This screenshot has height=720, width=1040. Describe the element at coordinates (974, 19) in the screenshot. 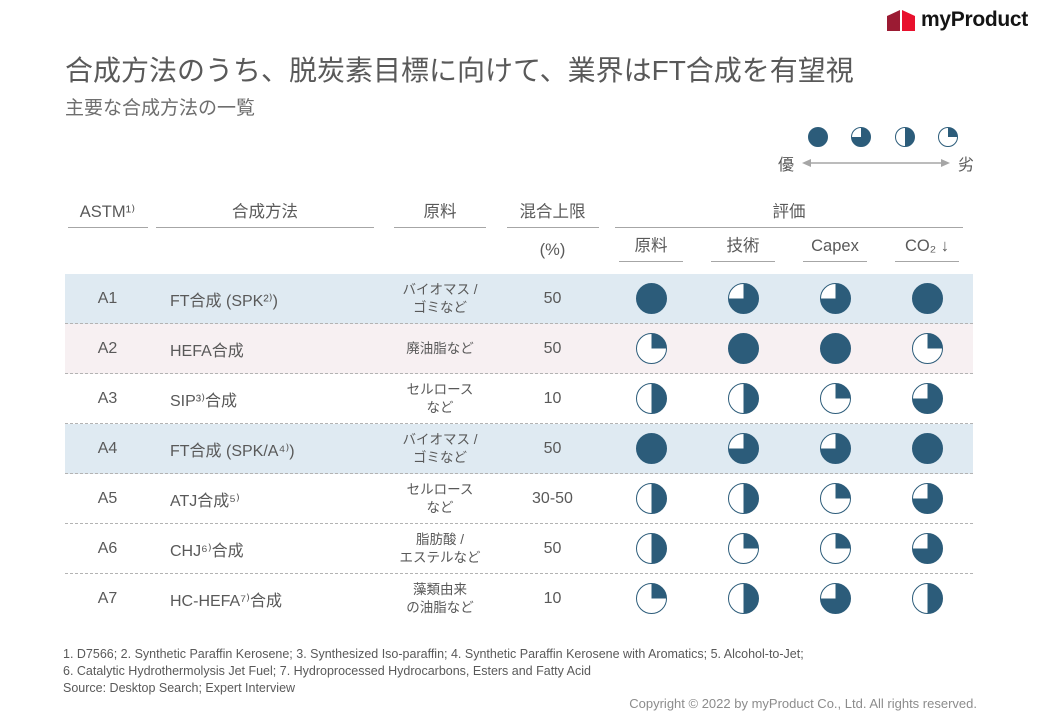

I see `logo-text: myProduct` at that location.